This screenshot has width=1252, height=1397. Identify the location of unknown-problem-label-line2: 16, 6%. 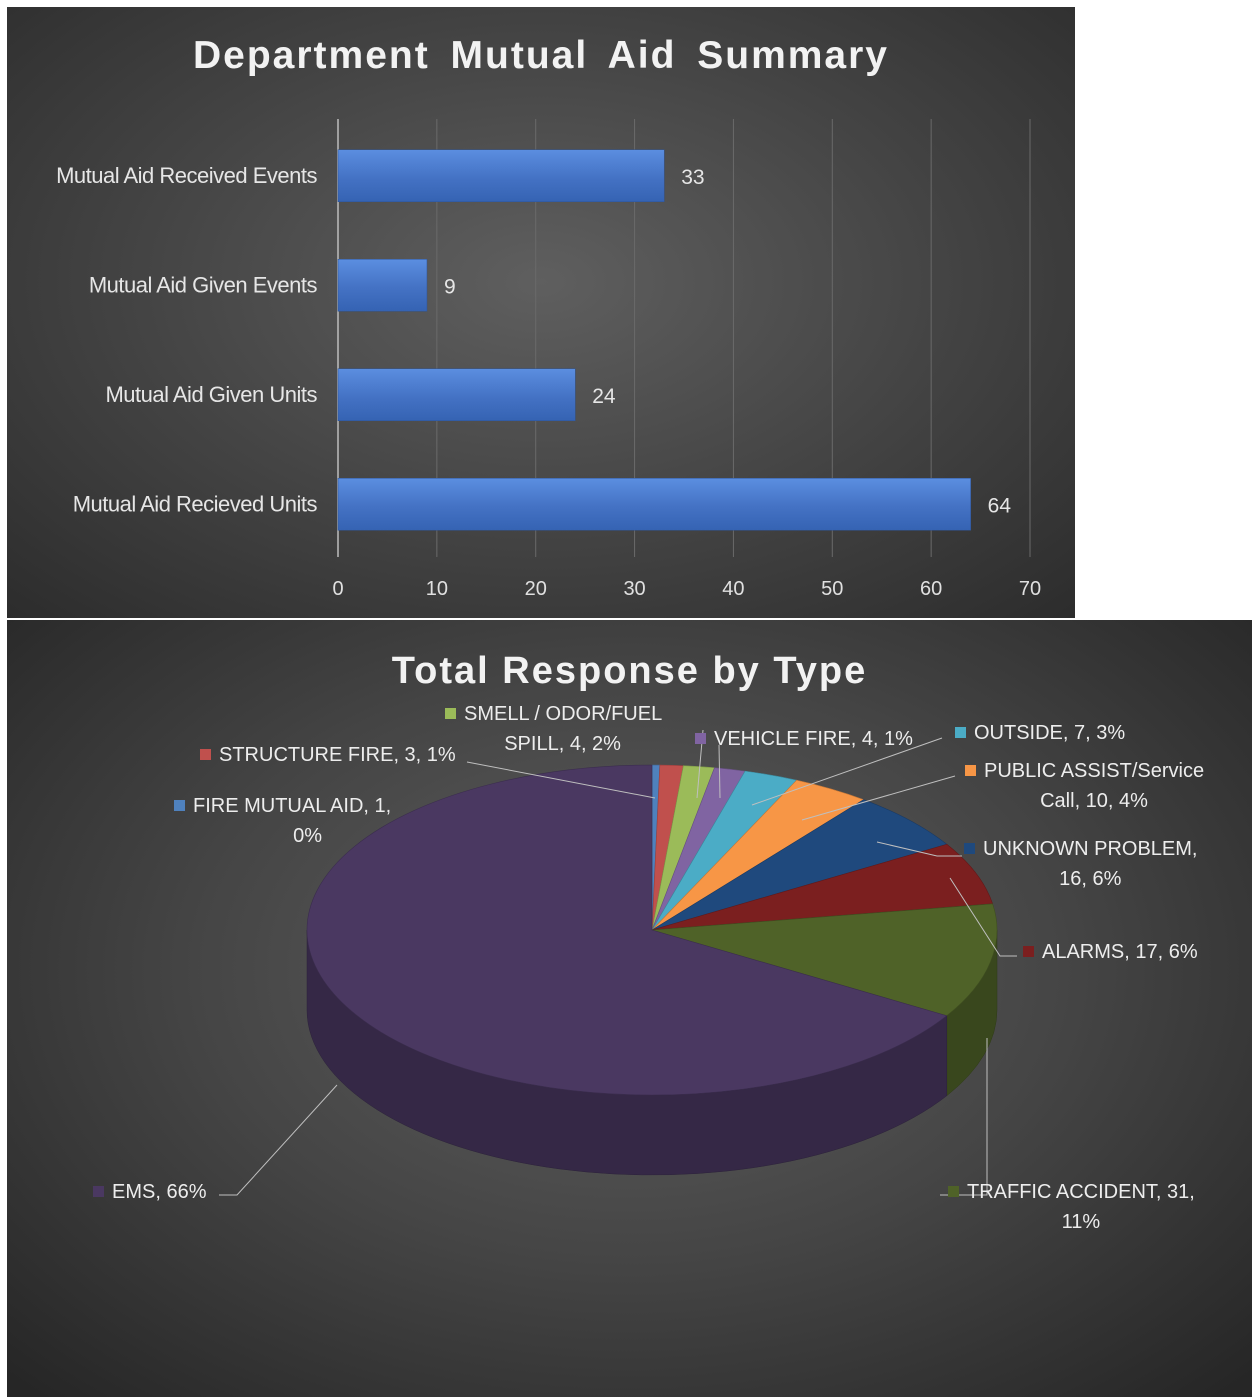
(1080, 879).